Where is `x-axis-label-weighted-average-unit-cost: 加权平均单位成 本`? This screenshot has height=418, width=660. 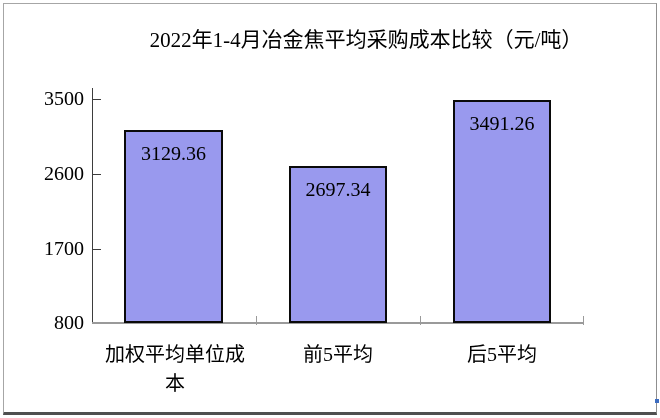
x-axis-label-weighted-average-unit-cost: 加权平均单位成 本 is located at coordinates (175, 369).